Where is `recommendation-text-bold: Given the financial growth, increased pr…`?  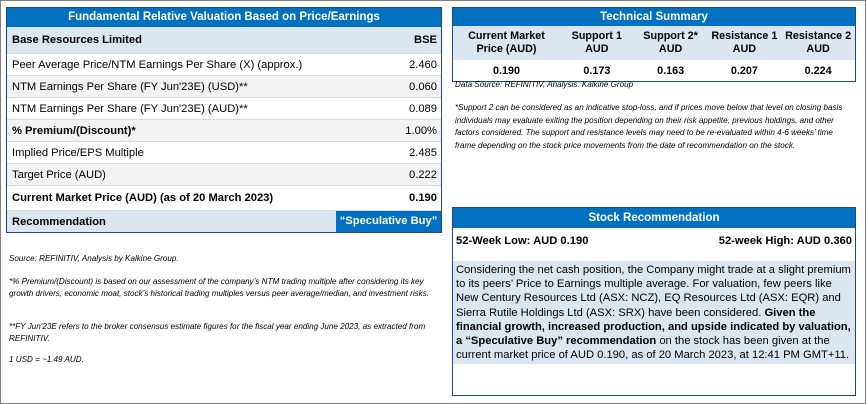
recommendation-text-bold: Given the financial growth, increased pr… is located at coordinates (653, 327).